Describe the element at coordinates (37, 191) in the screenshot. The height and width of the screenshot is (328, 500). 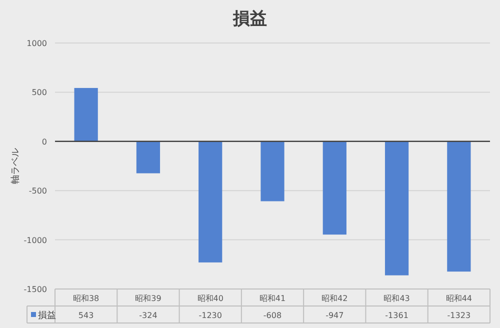
I see `y-tick-label: -500` at that location.